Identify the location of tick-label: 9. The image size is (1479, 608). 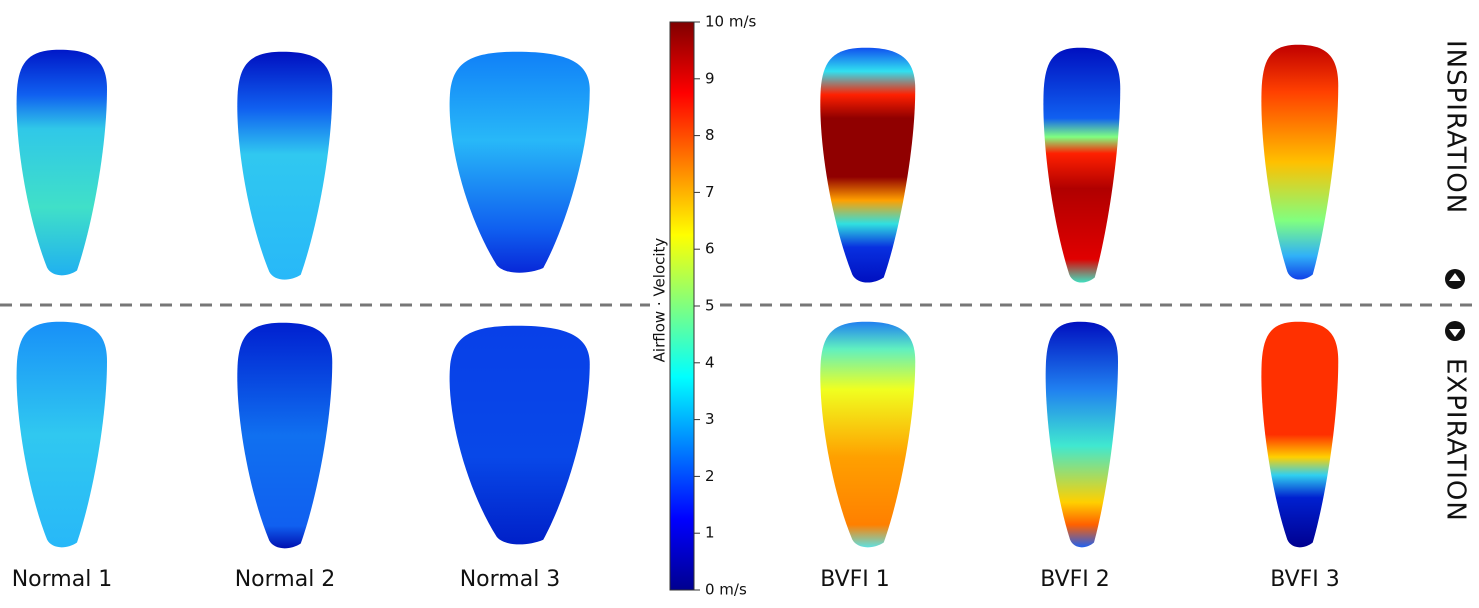
(710, 78).